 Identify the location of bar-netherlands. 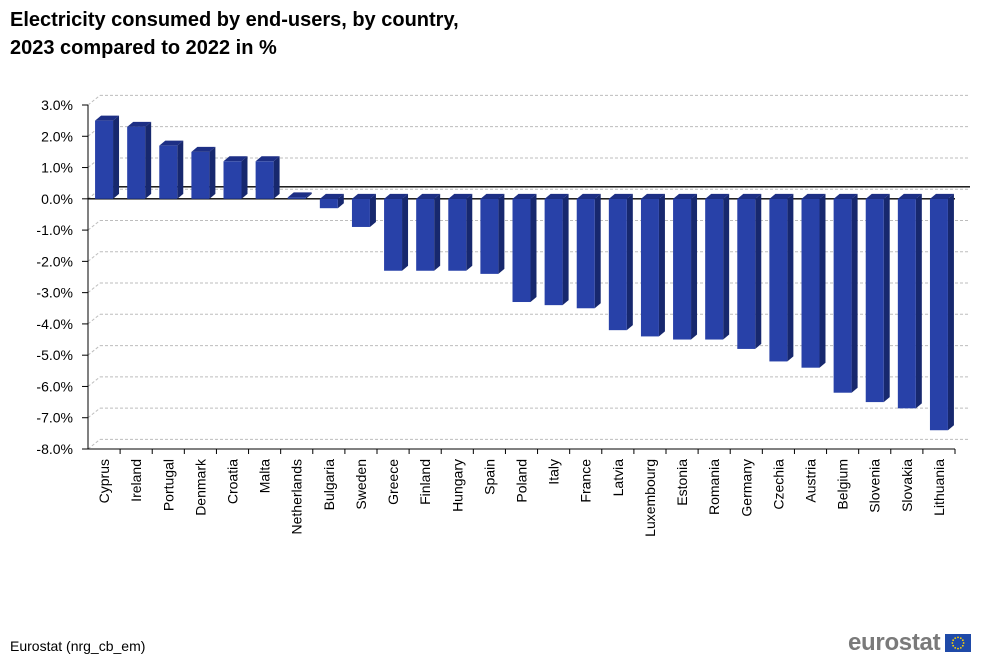
(296, 198).